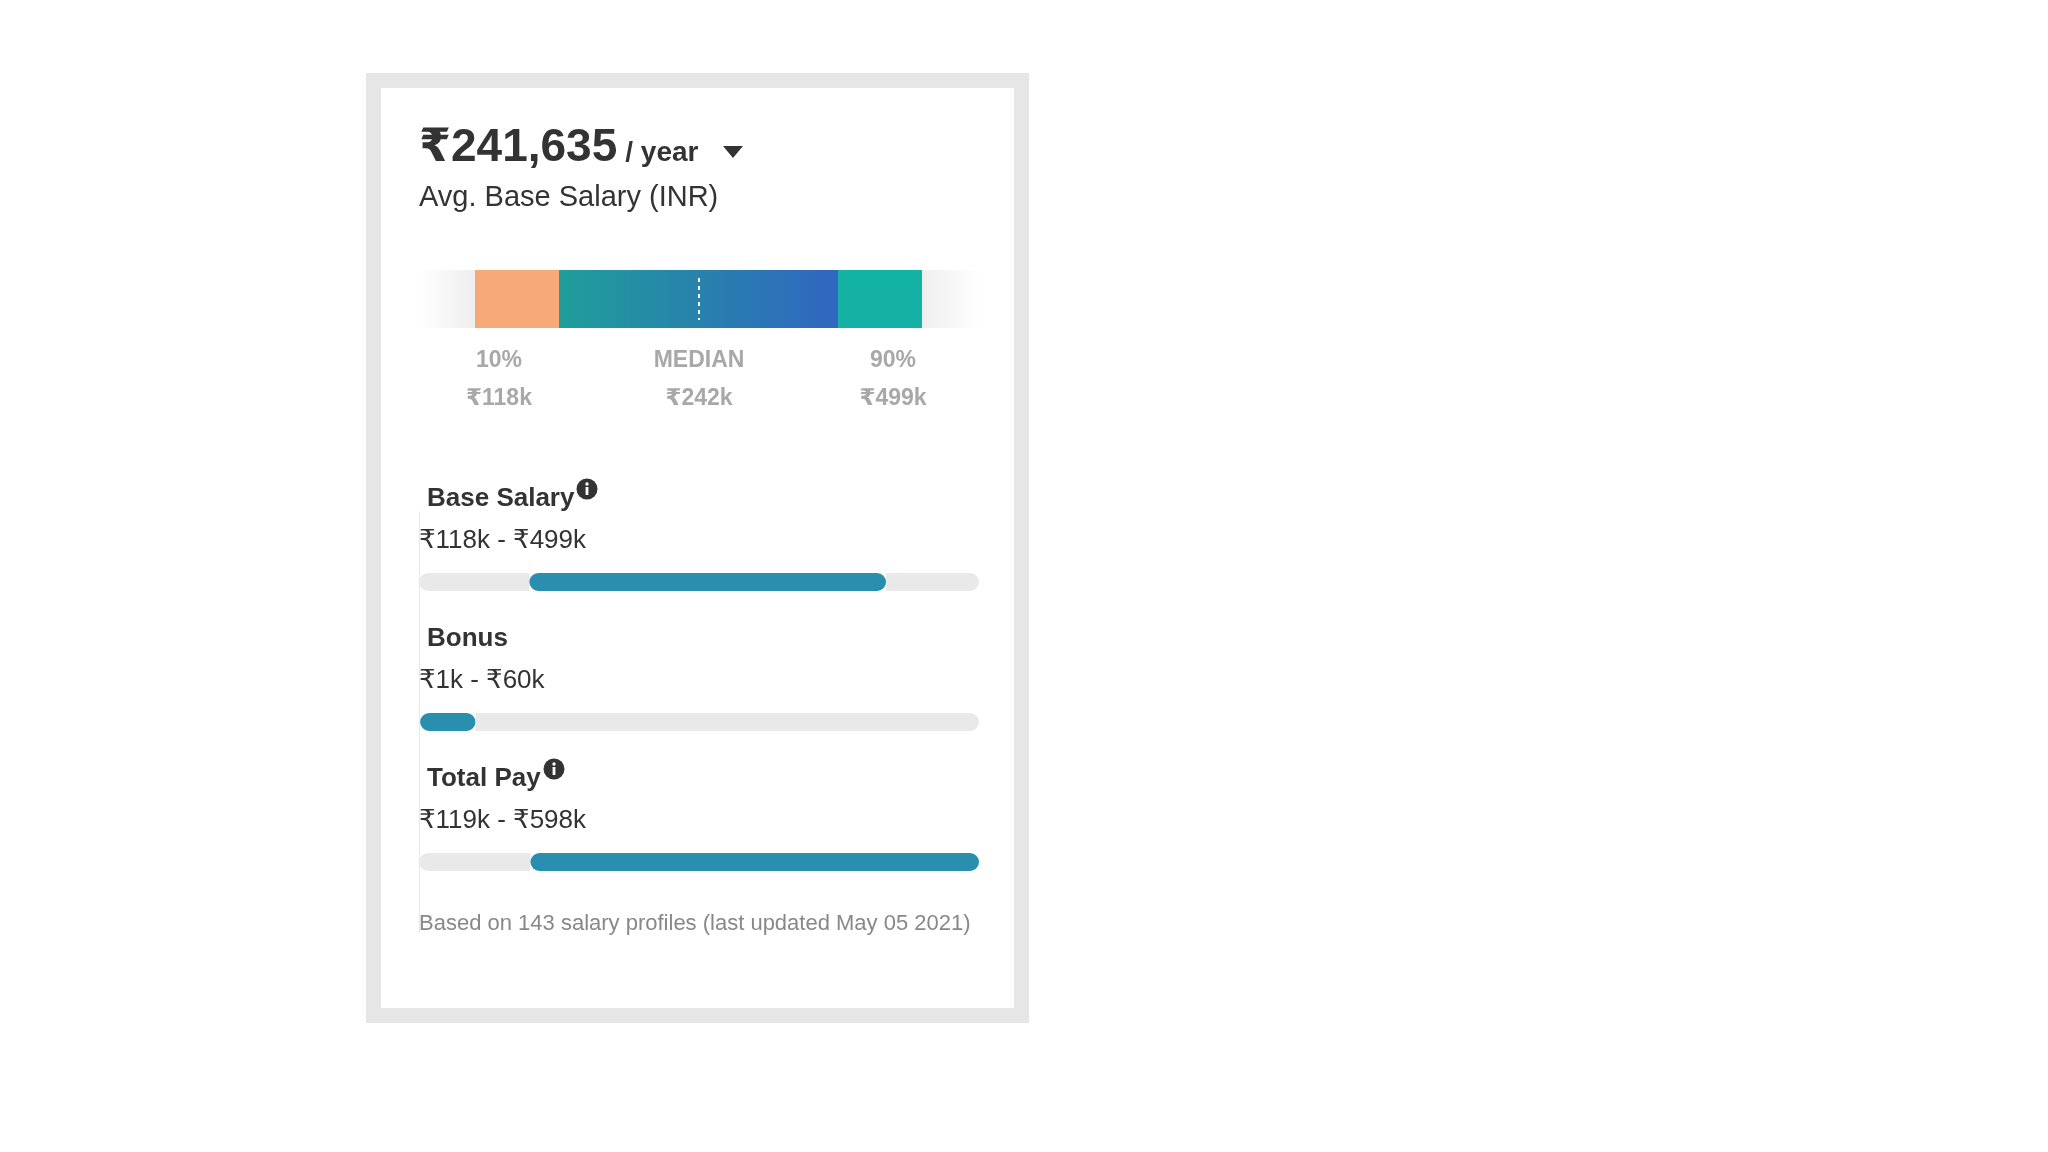  What do you see at coordinates (499, 397) in the screenshot?
I see `text: ₹118k` at bounding box center [499, 397].